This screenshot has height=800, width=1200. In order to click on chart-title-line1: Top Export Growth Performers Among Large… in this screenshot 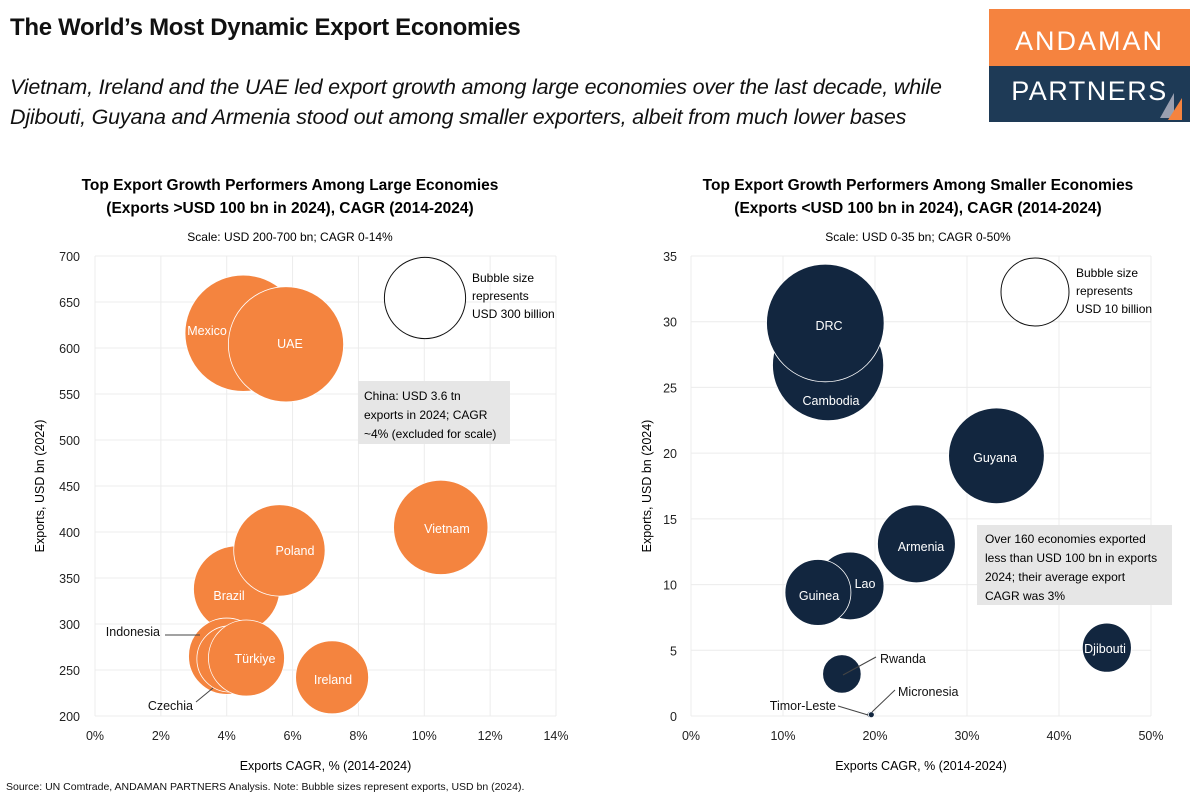, I will do `click(290, 185)`.